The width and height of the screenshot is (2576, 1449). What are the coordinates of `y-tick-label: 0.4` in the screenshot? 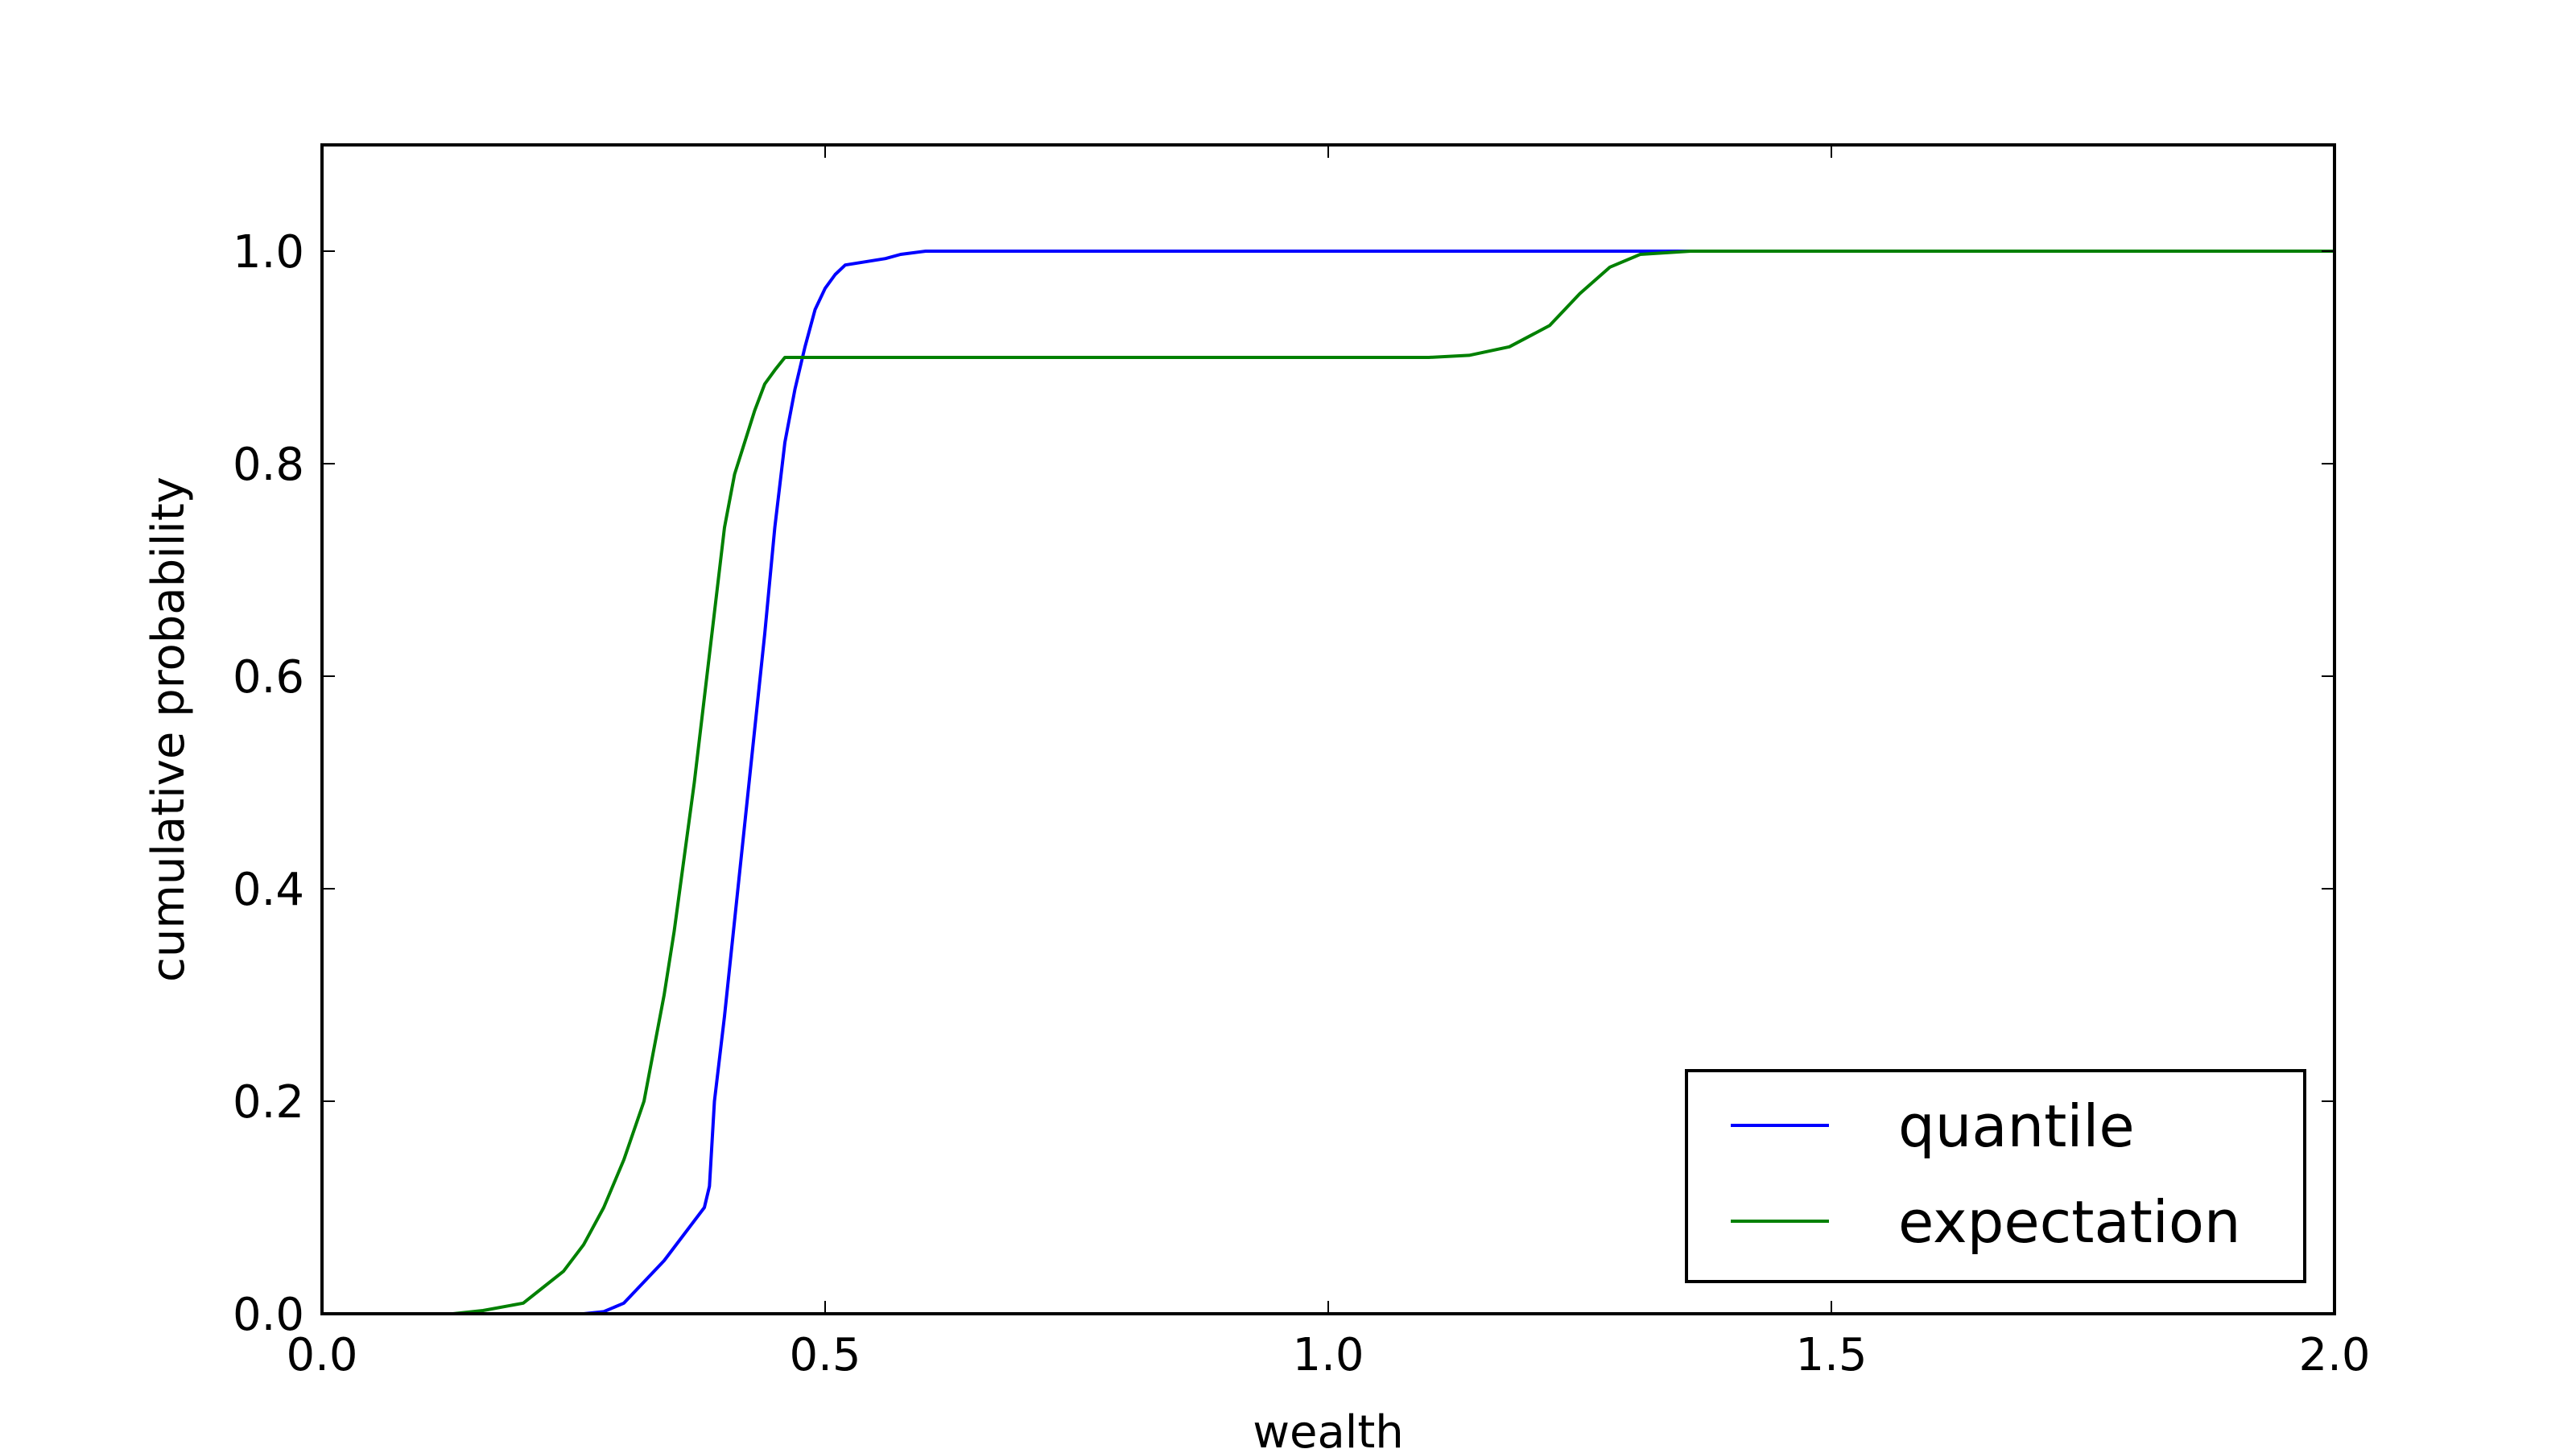 It's located at (268, 890).